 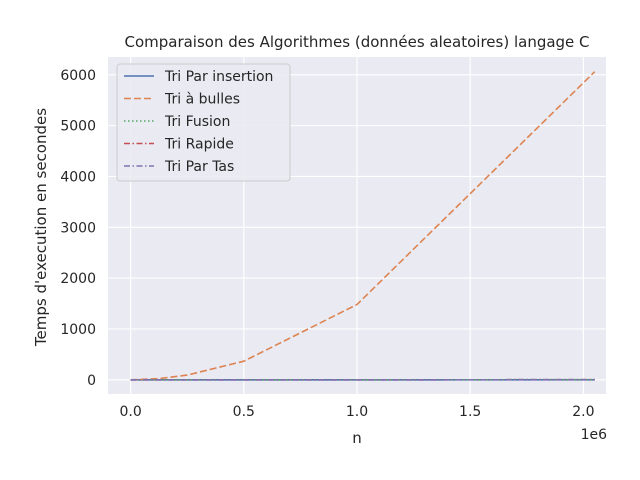 I want to click on legend-box, so click(x=203, y=122).